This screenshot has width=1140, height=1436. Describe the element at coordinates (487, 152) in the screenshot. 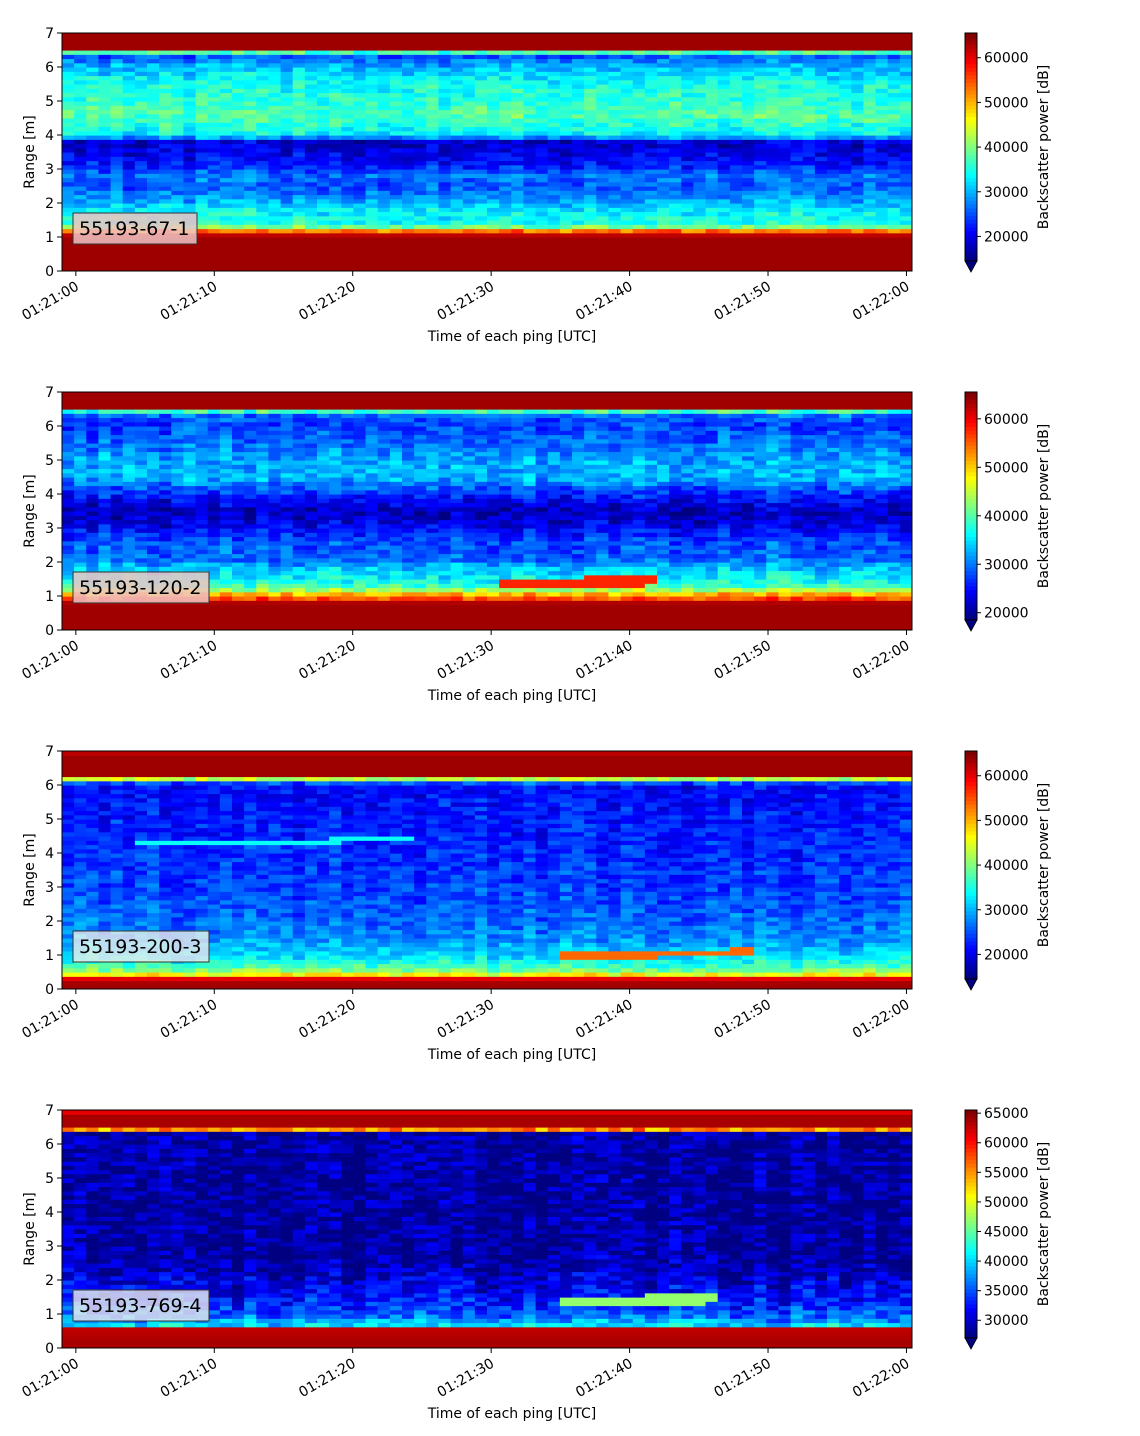

I see `axes-frame` at that location.